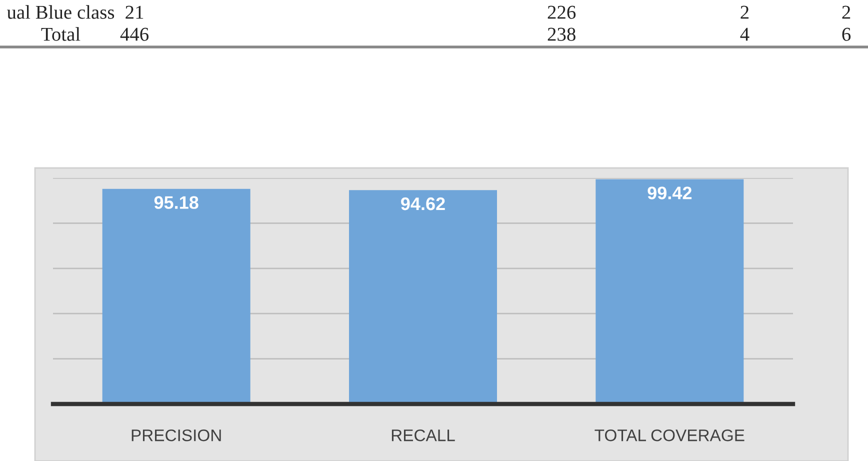 This screenshot has width=868, height=461. Describe the element at coordinates (134, 34) in the screenshot. I see `text: 446` at that location.